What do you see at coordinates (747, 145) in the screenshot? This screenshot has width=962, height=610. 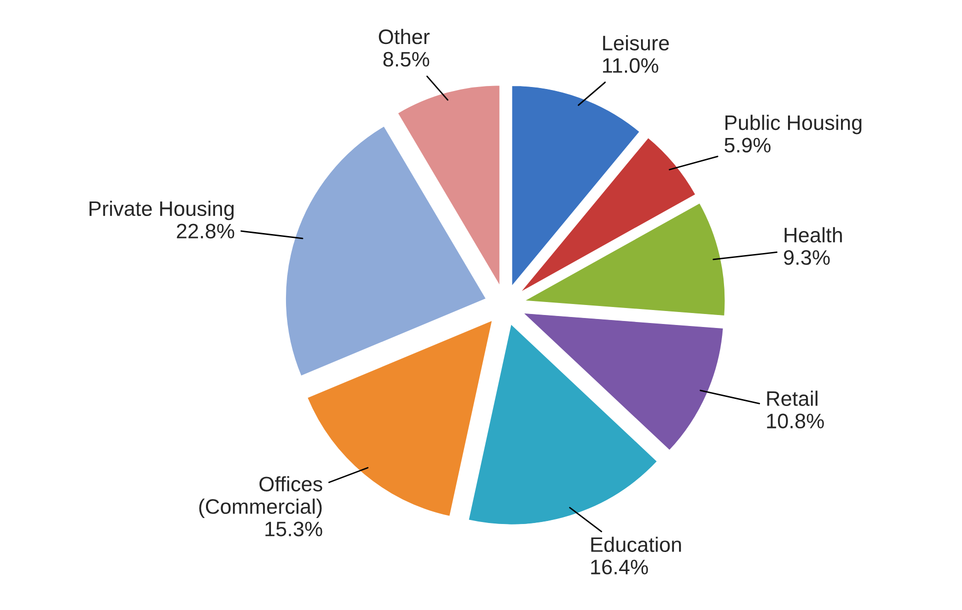 I see `data-label: 5.9%` at bounding box center [747, 145].